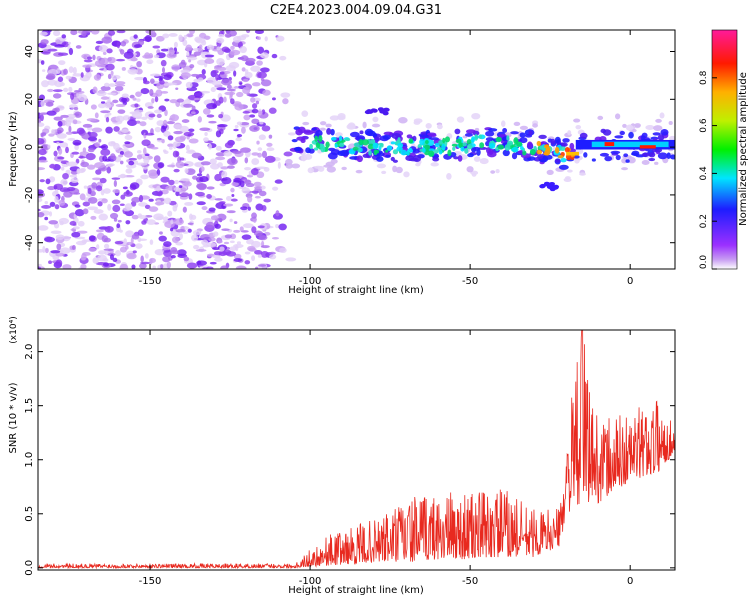 Image resolution: width=750 pixels, height=600 pixels. Describe the element at coordinates (29, 514) in the screenshot. I see `snr-y-tick-label: 0.5` at that location.